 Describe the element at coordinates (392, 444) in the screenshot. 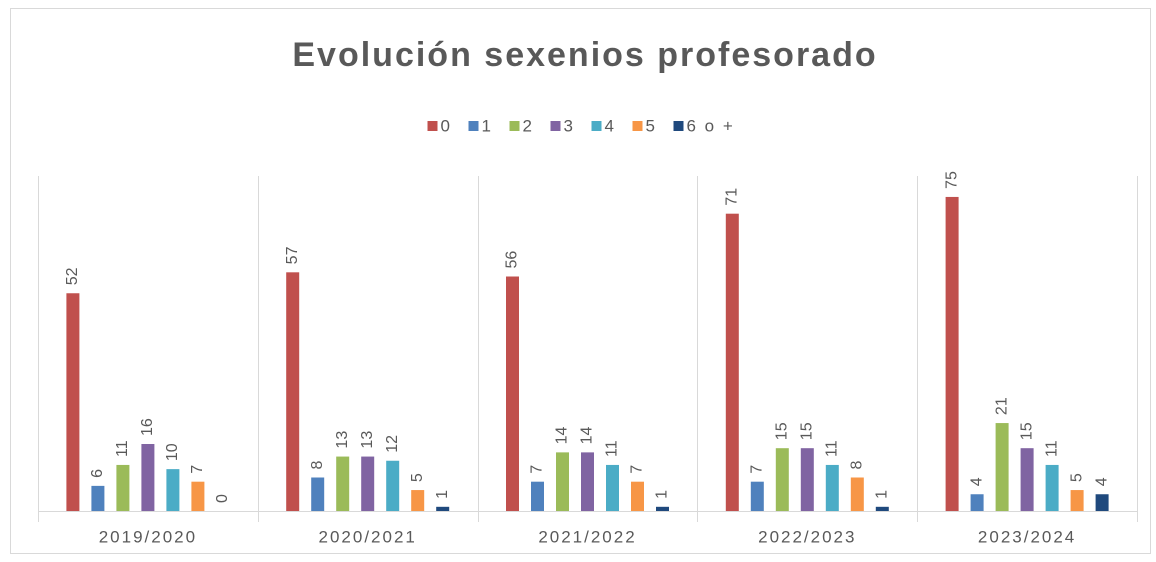

I see `data-label: 12` at that location.